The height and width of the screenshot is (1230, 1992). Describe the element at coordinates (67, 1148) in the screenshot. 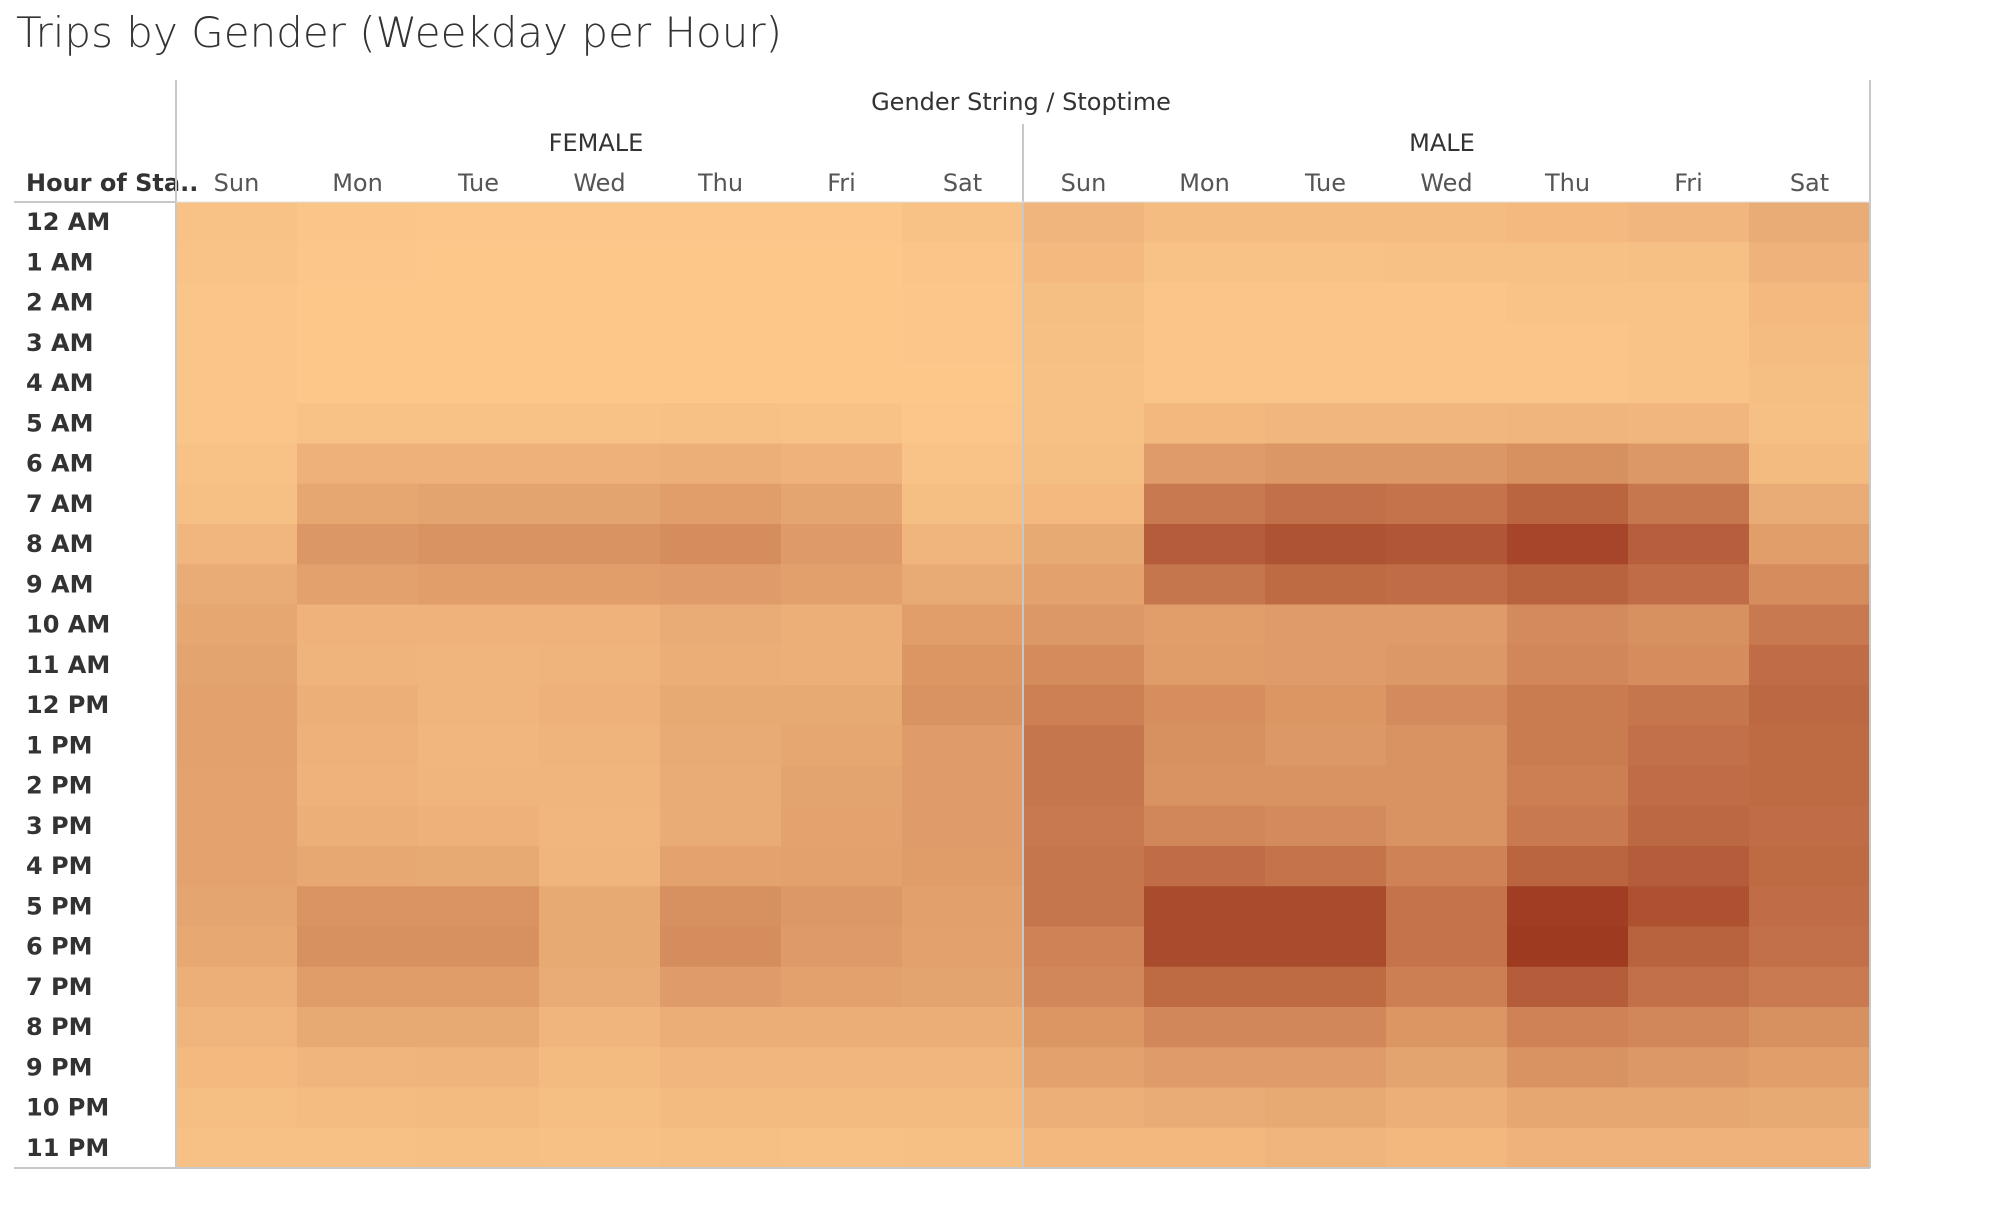

I see `hour-label: 11 PM` at that location.